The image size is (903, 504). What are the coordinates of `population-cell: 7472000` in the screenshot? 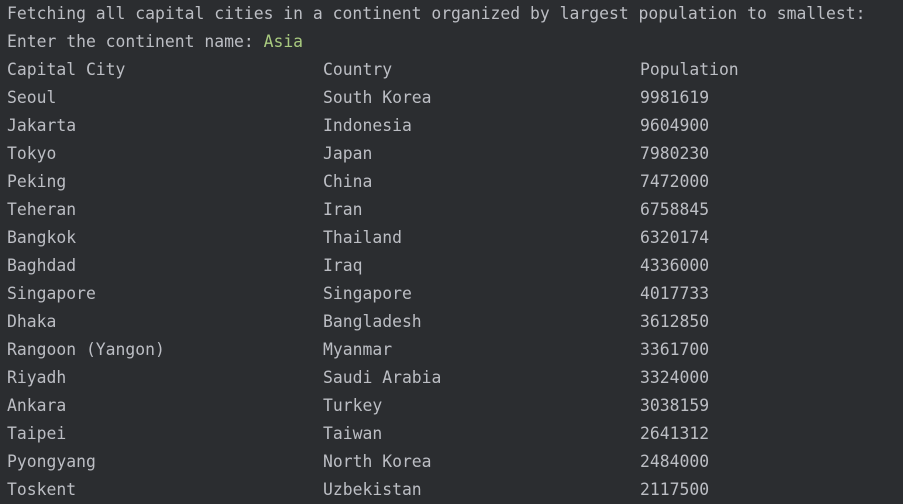 It's located at (675, 181).